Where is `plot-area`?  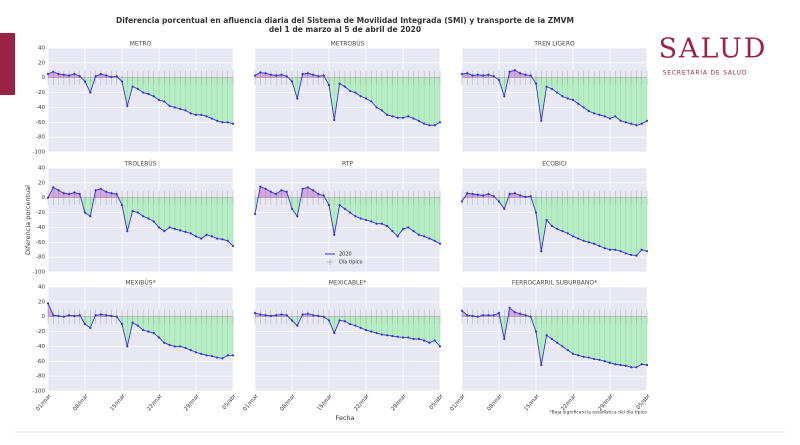 plot-area is located at coordinates (347, 339).